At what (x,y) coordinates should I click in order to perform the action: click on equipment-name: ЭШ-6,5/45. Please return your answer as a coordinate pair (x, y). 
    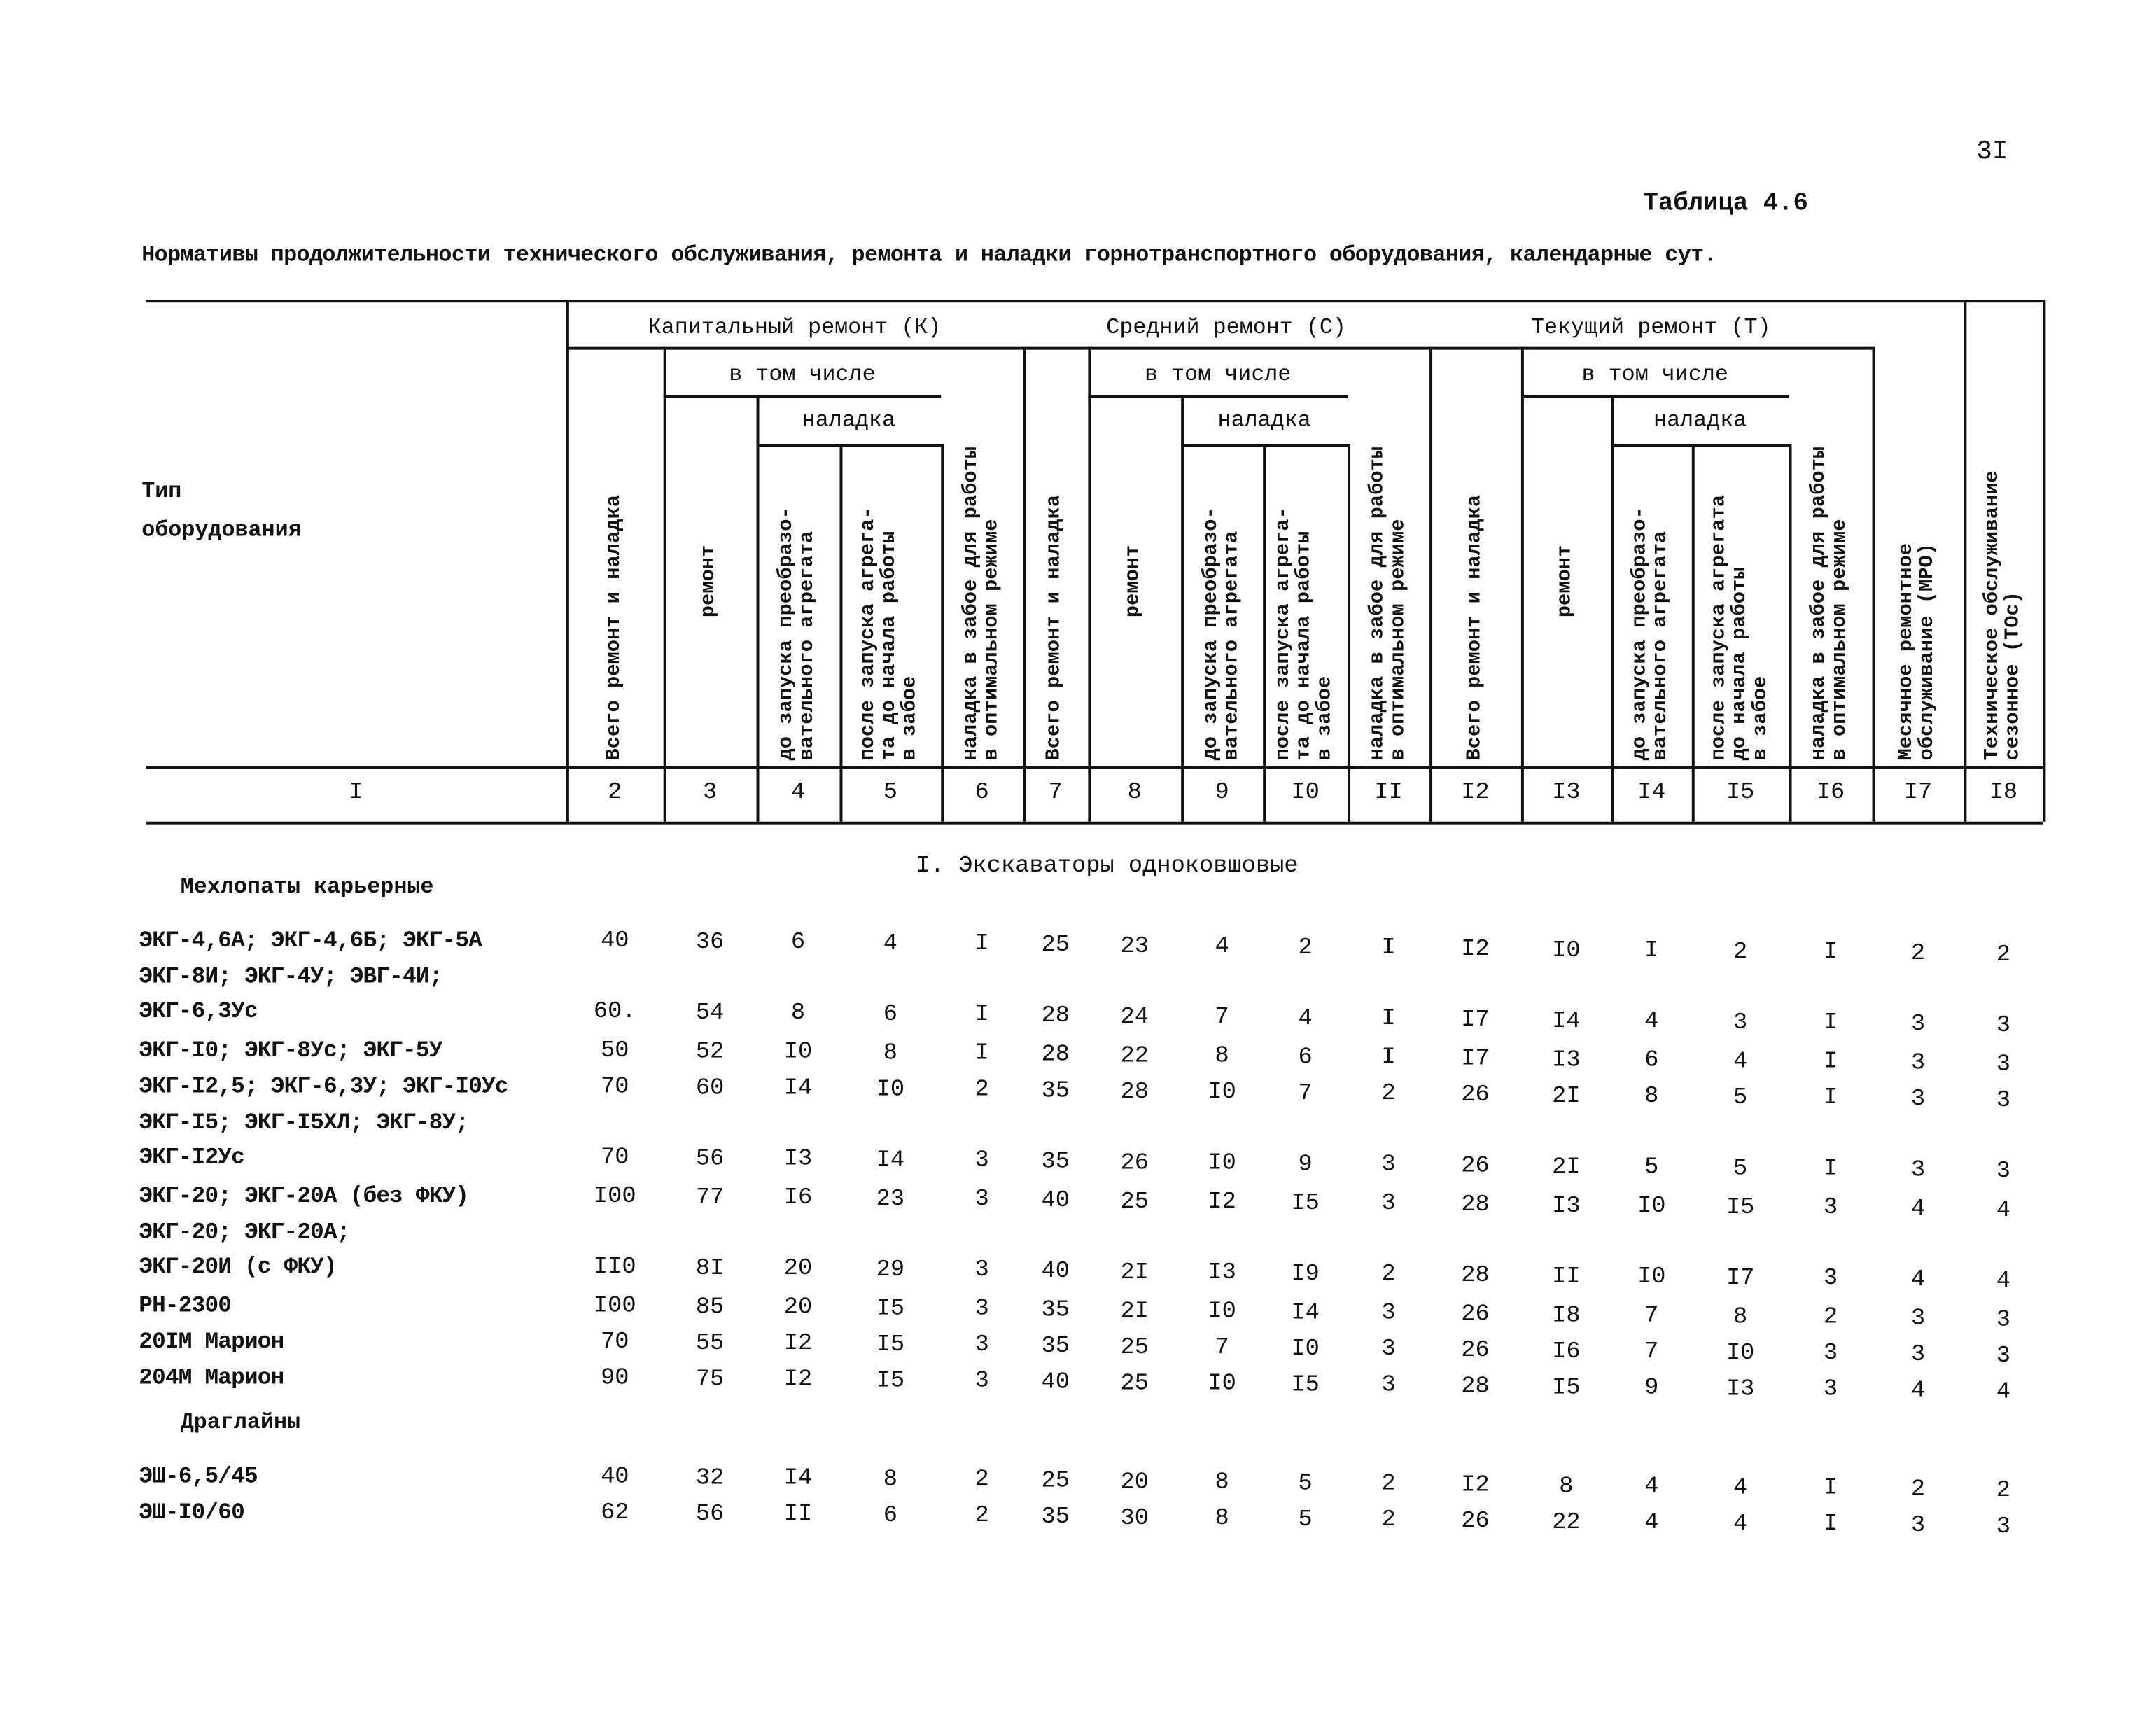
    Looking at the image, I should click on (198, 1476).